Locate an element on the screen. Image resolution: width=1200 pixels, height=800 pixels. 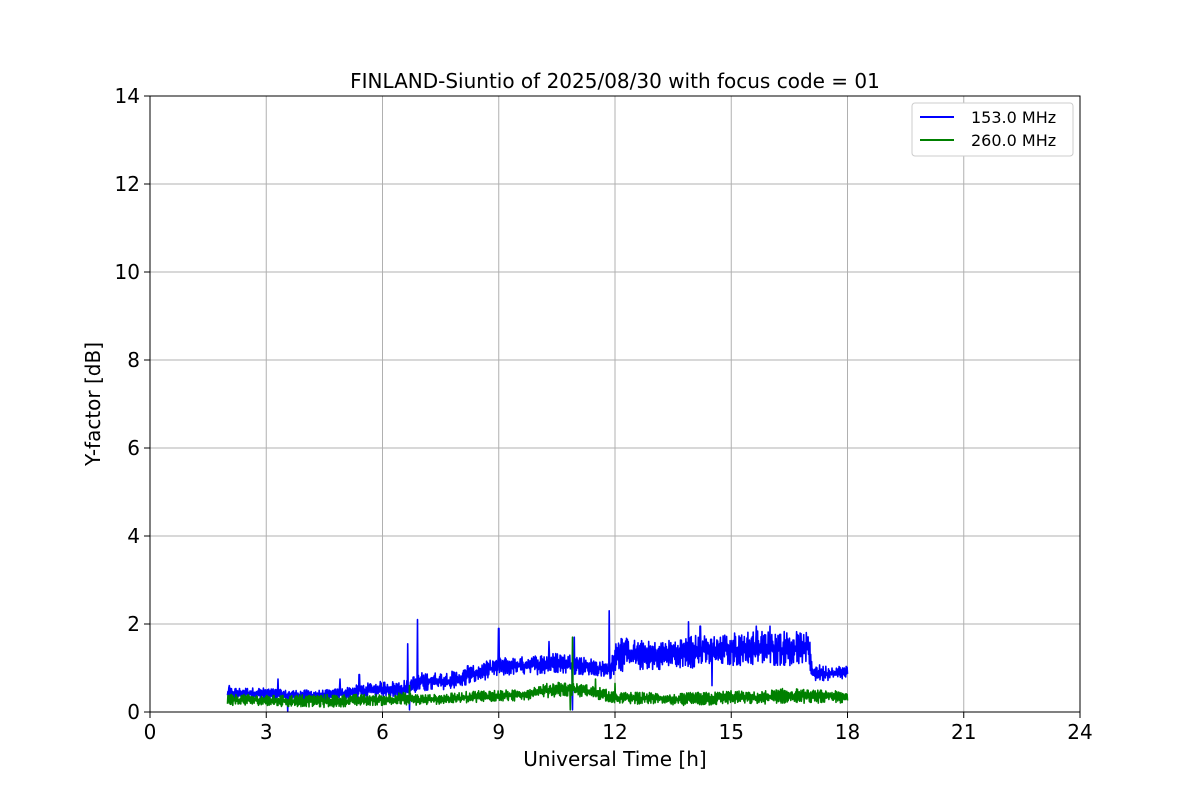
series-line-2600mhz is located at coordinates (537, 673).